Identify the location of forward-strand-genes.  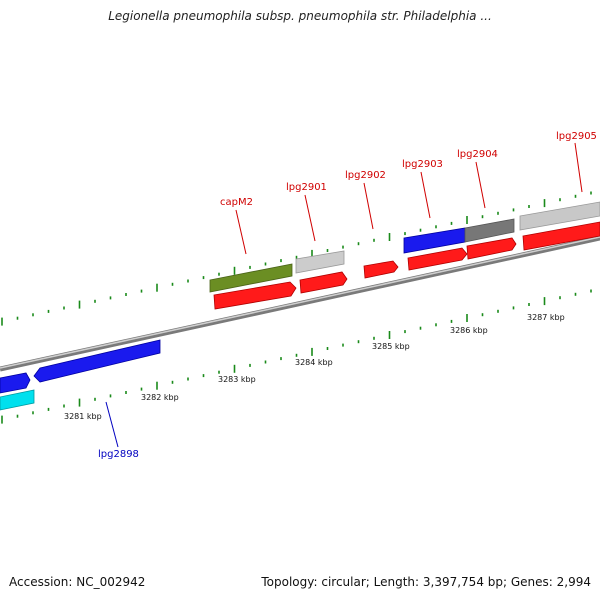
(404, 255).